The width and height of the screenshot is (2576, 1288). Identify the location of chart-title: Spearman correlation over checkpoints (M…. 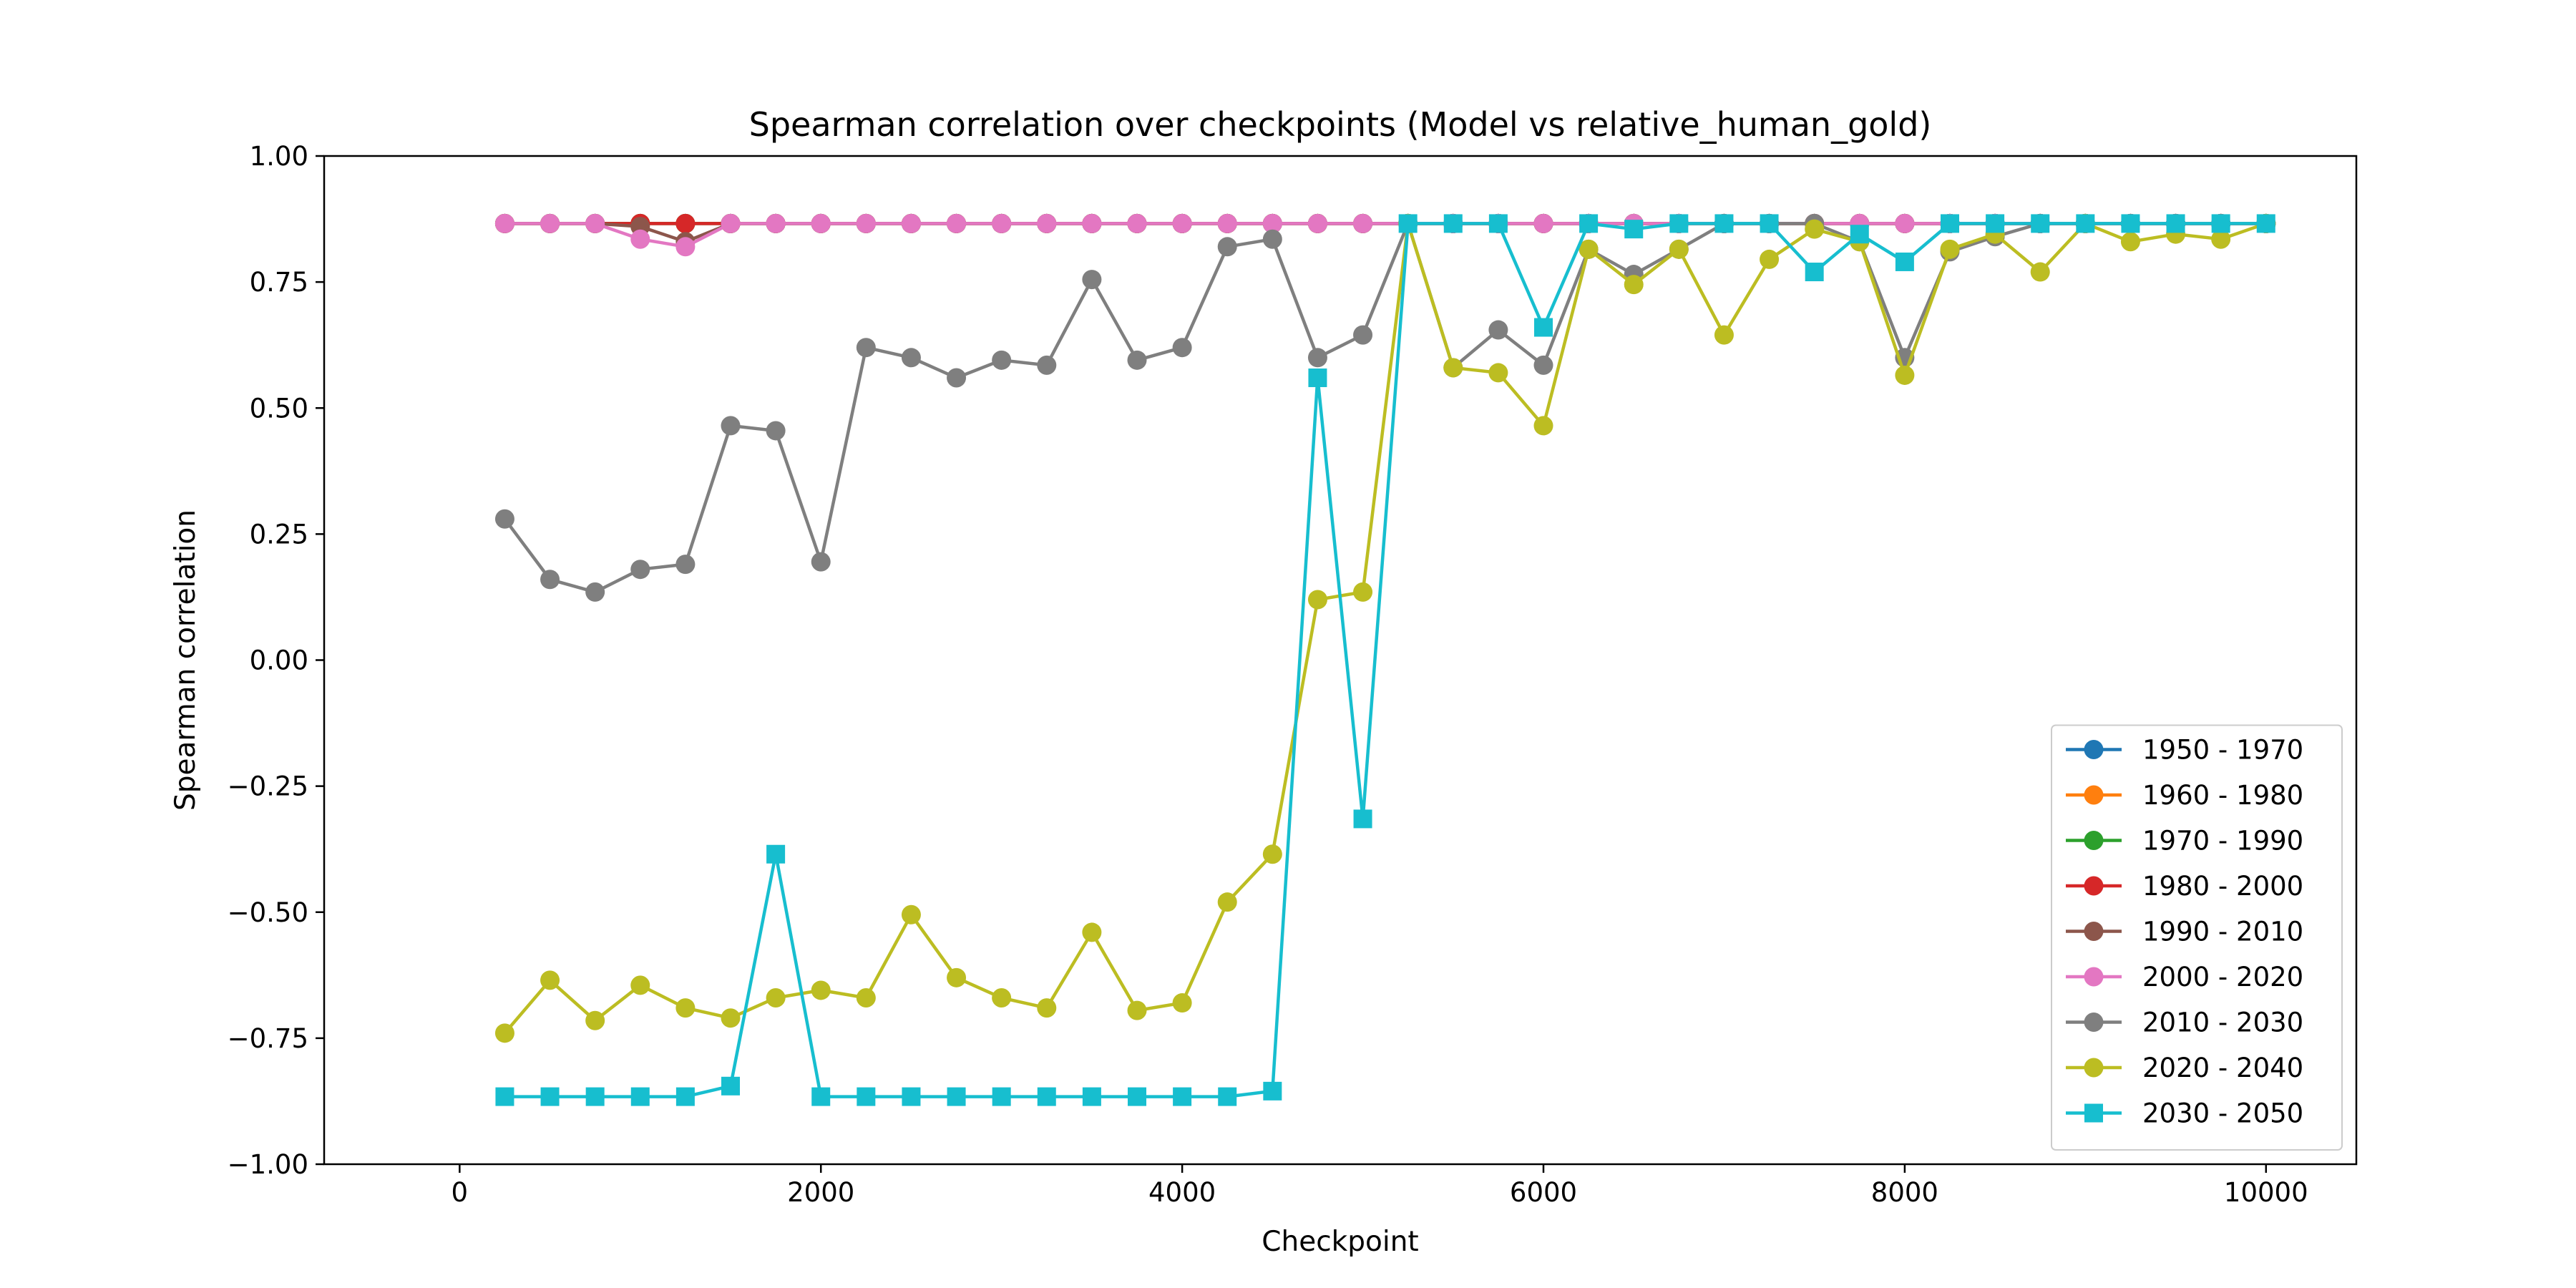
(1340, 124).